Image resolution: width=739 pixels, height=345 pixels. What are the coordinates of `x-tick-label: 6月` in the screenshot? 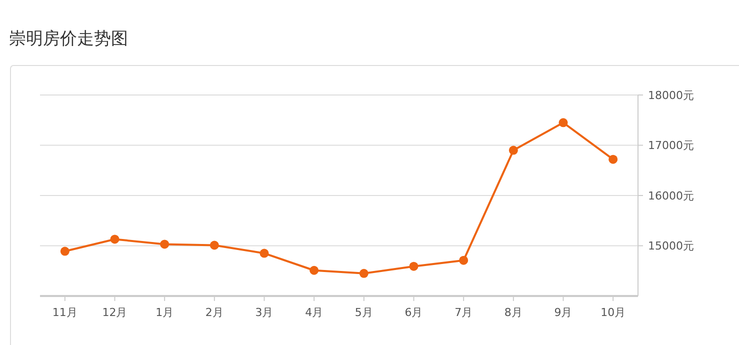 It's located at (413, 312).